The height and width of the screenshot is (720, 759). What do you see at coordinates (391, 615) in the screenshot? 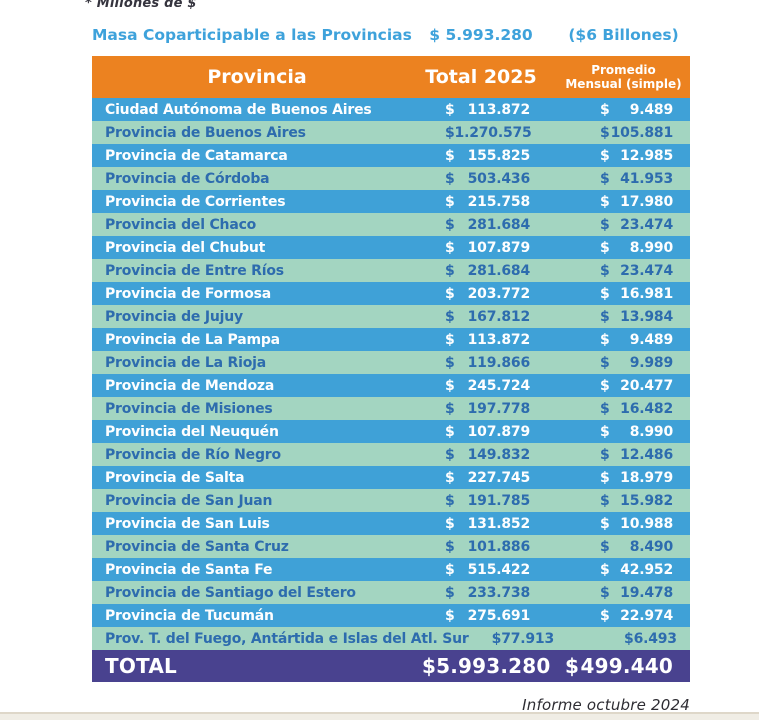
I see `table-row: Provincia de Tucumán $ 275.691 $ 22.974` at bounding box center [391, 615].